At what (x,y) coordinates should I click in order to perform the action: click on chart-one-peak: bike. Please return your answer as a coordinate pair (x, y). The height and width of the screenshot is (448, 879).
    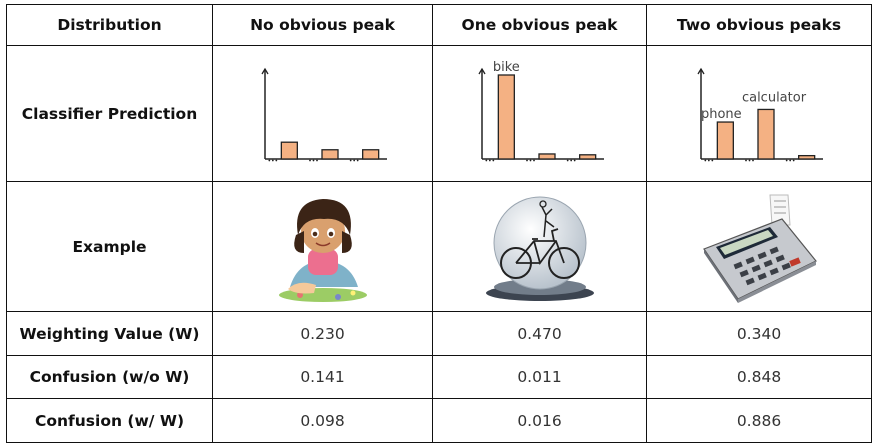
    Looking at the image, I should click on (540, 114).